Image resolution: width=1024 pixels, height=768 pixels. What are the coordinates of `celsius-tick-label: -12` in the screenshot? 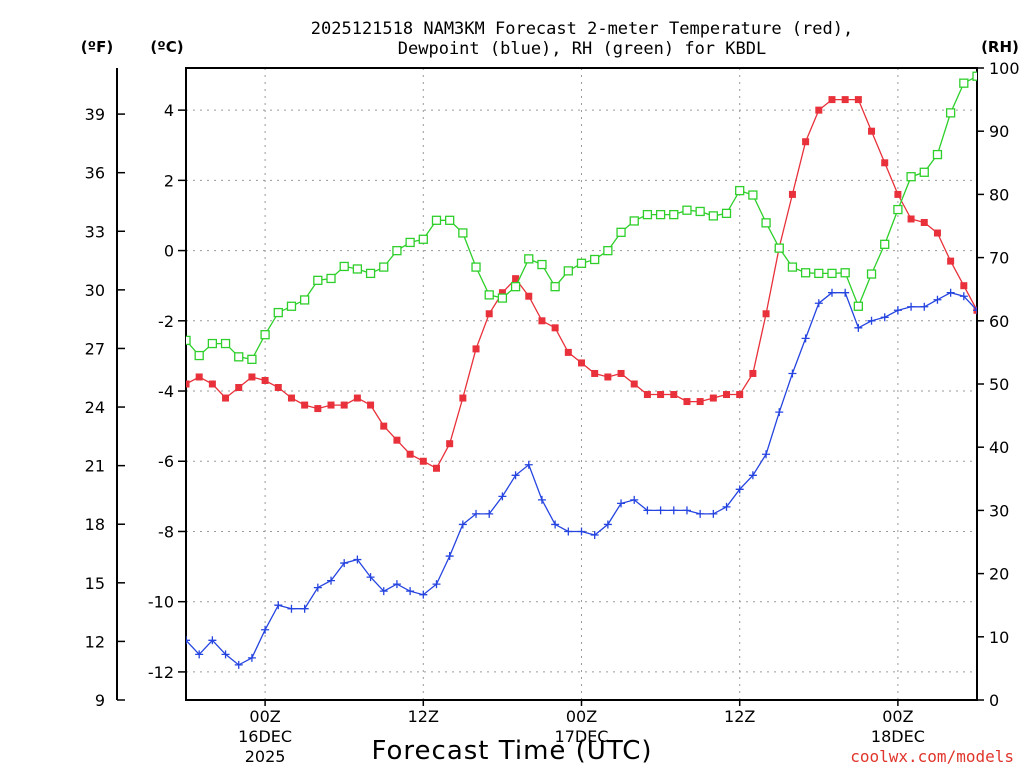 It's located at (161, 672).